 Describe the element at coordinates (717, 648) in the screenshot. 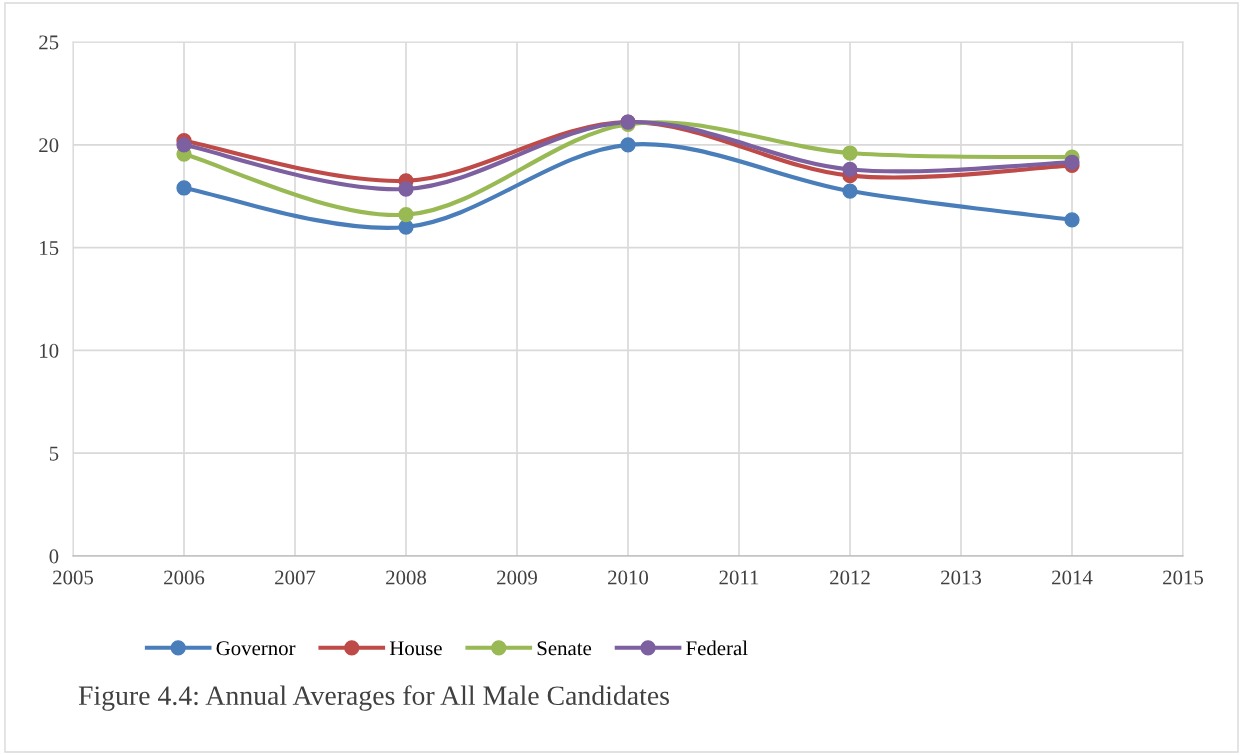

I see `legend-label: Federal` at that location.